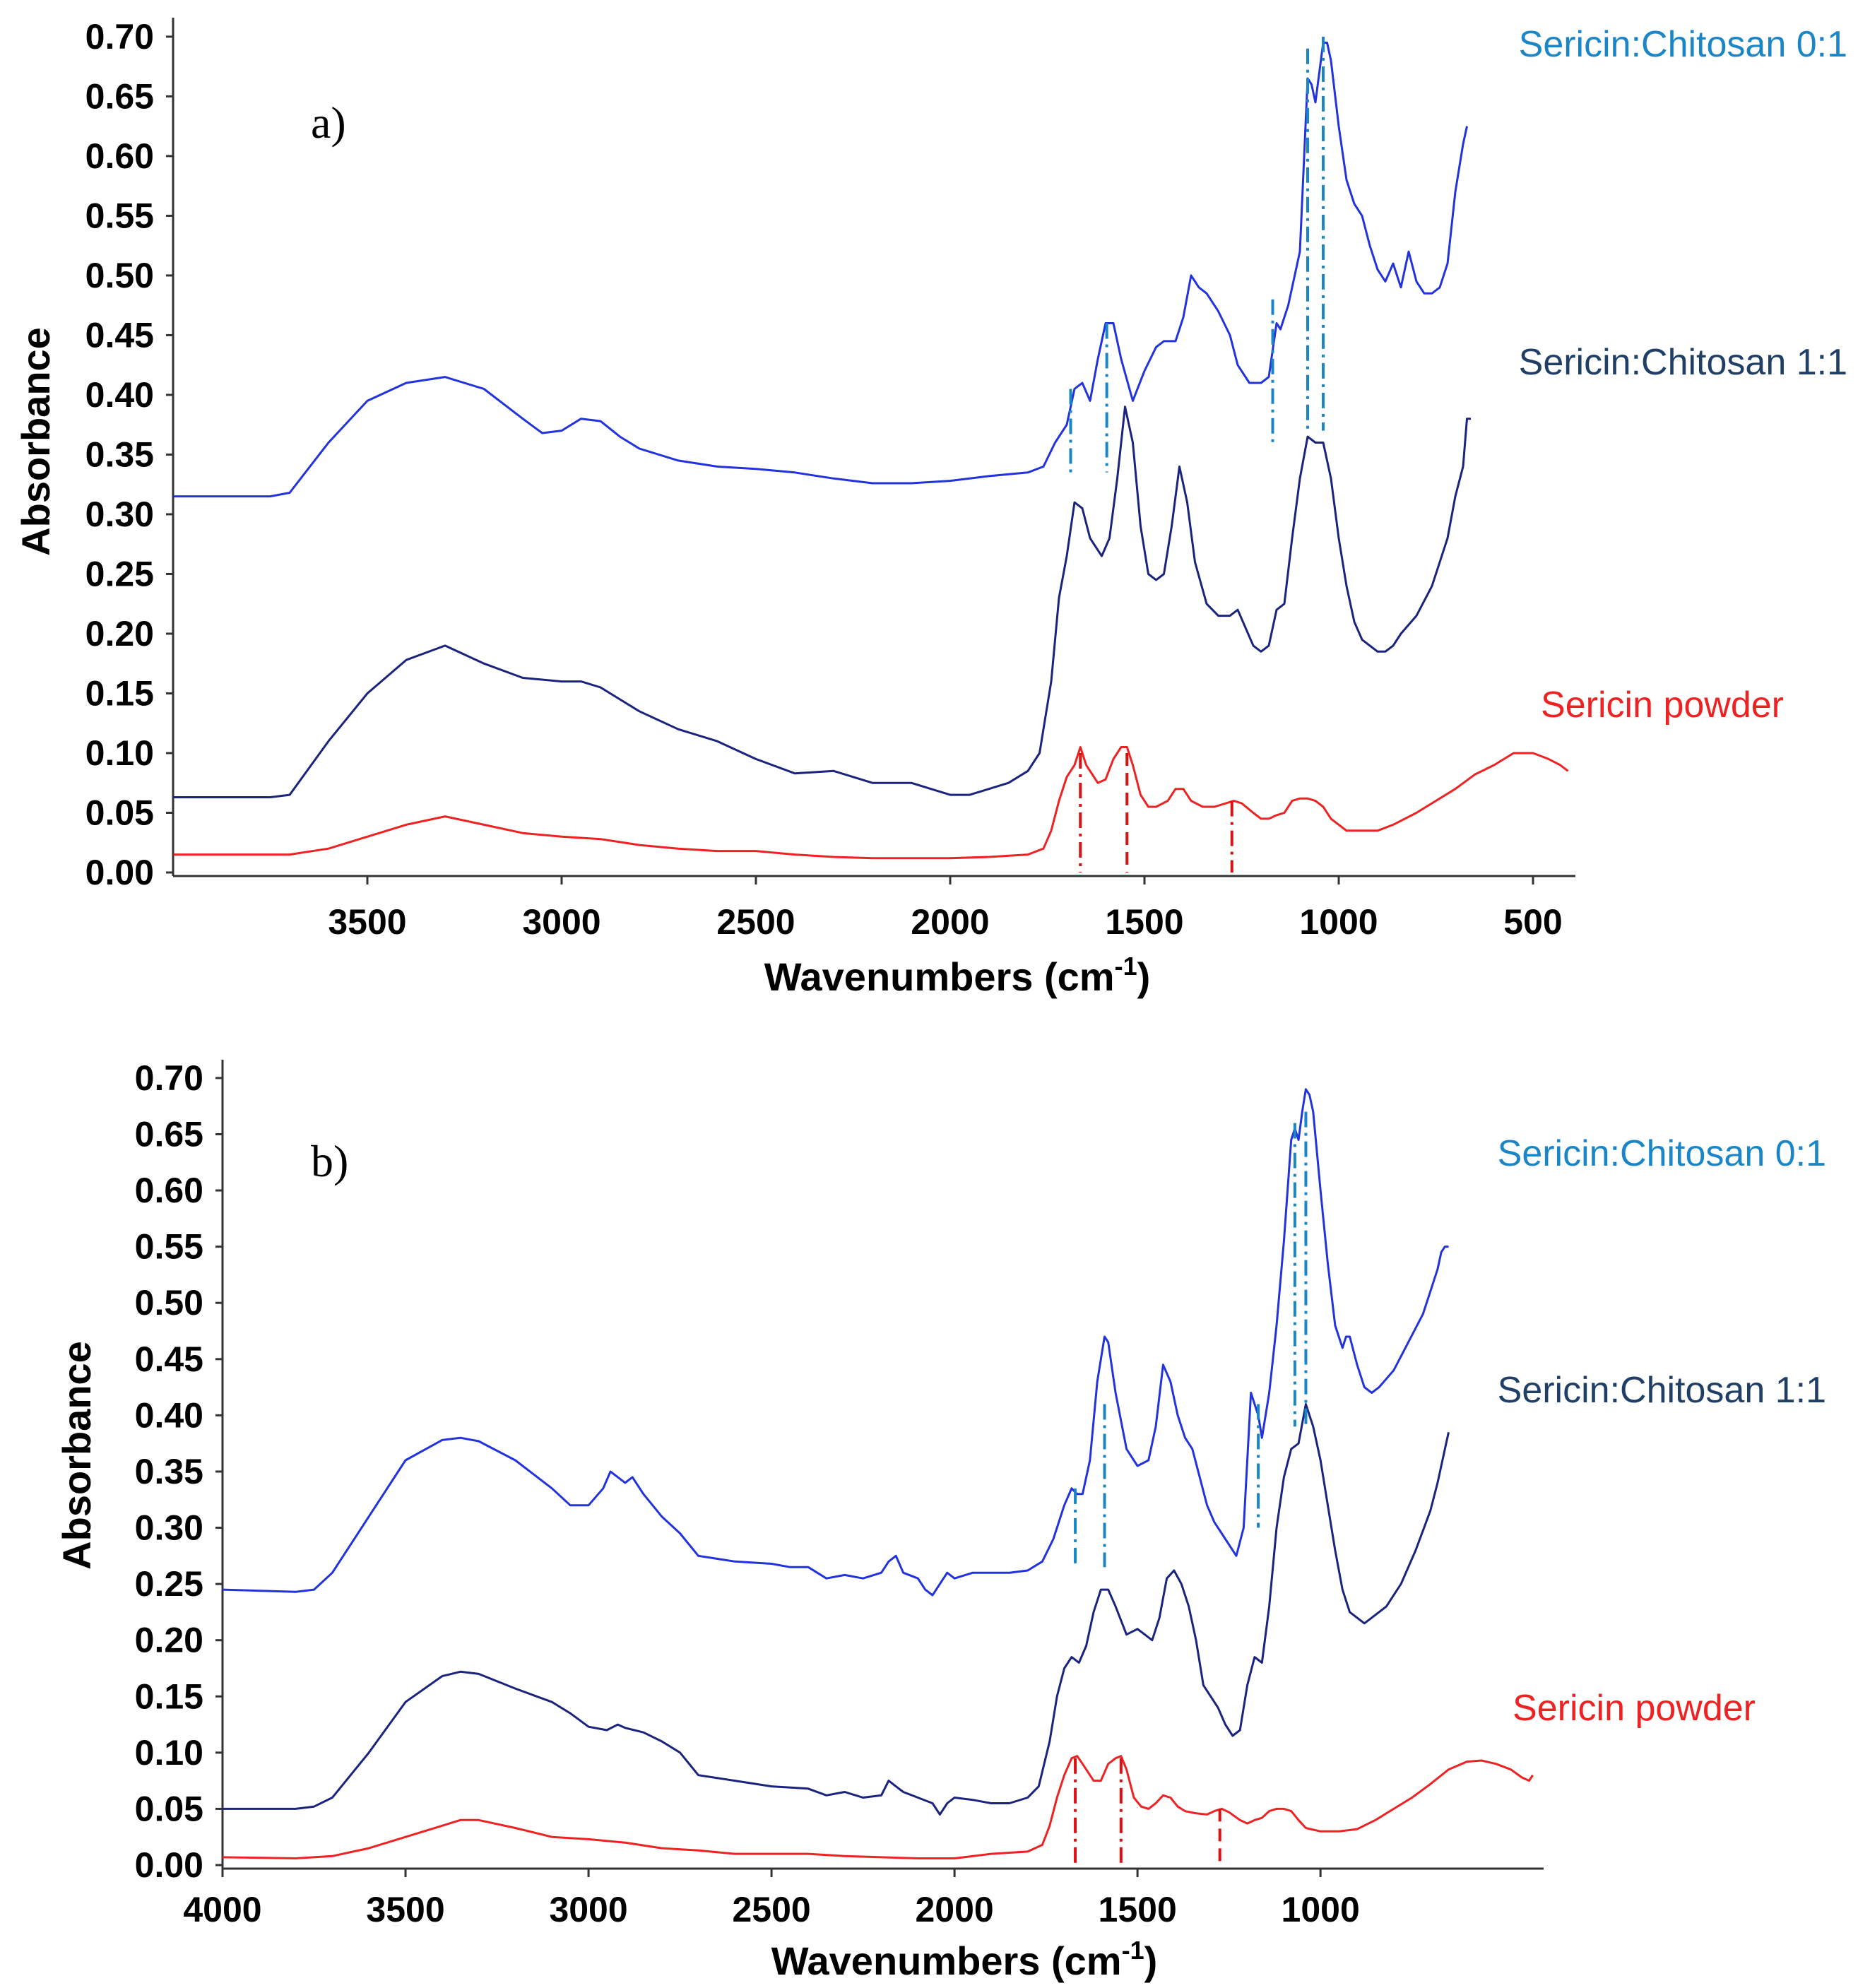 This screenshot has height=1988, width=1870. What do you see at coordinates (328, 122) in the screenshot?
I see `panel-label: a)` at bounding box center [328, 122].